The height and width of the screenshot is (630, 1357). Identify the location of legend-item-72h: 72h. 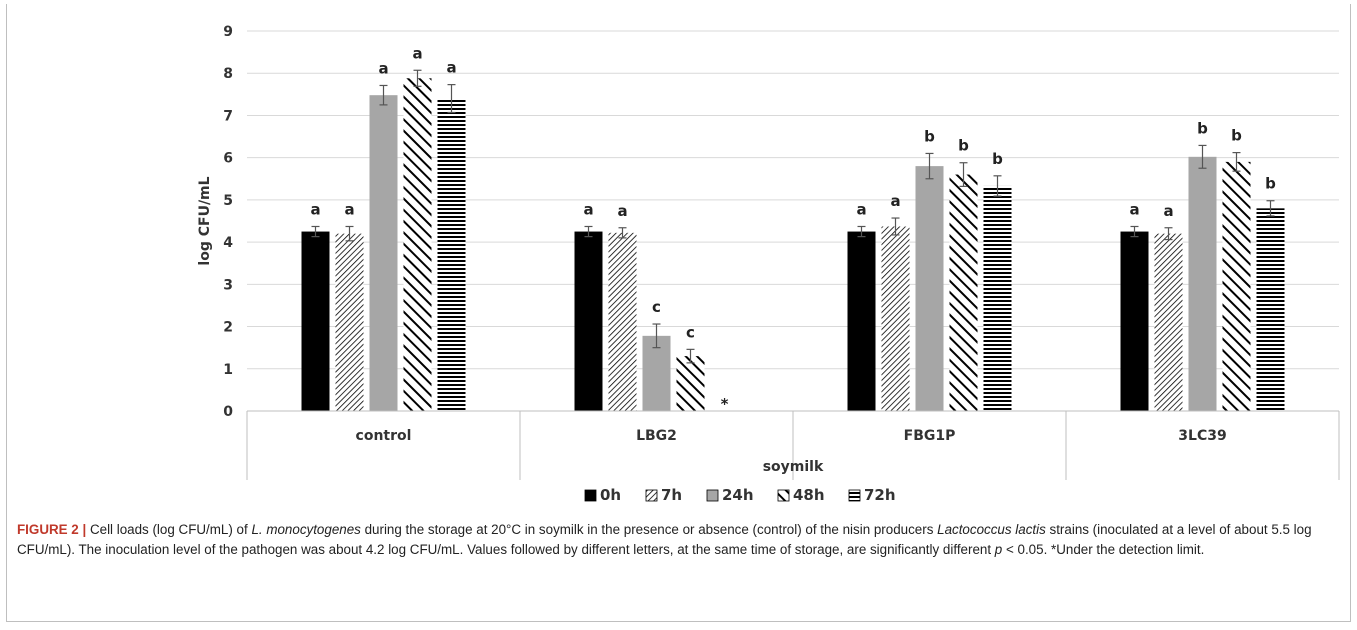
(872, 495).